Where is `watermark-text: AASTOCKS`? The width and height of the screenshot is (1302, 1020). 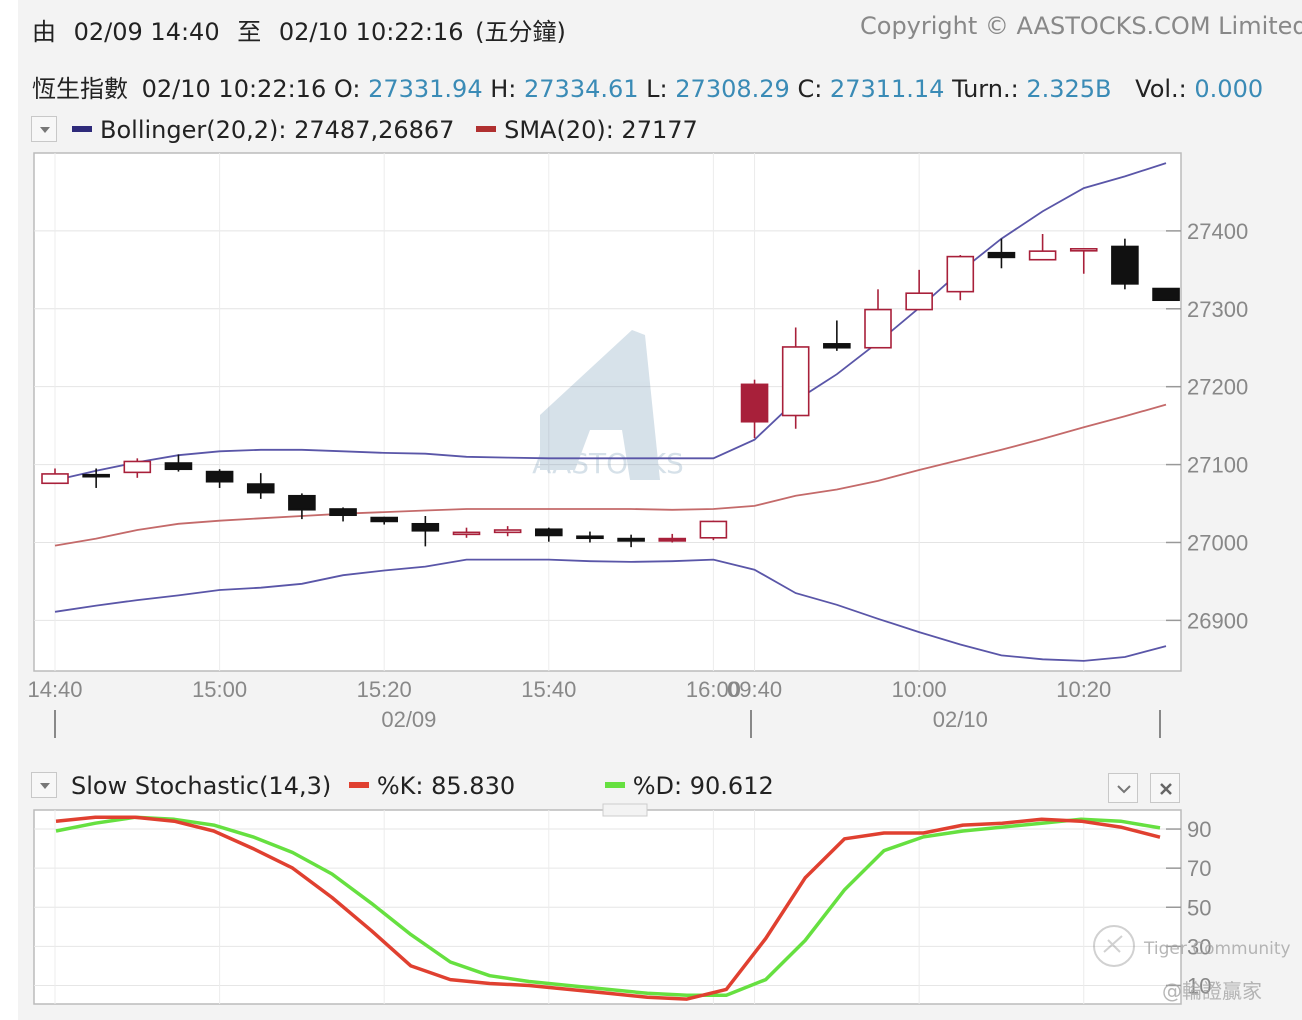 watermark-text: AASTOCKS is located at coordinates (608, 463).